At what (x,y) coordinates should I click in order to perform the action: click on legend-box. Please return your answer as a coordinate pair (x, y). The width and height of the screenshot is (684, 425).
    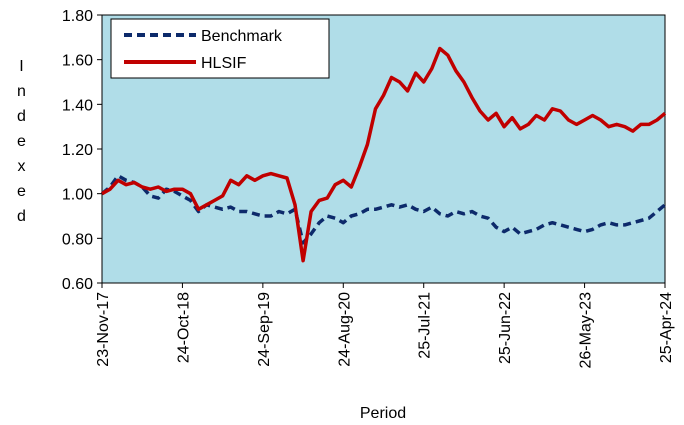
    Looking at the image, I should click on (220, 48).